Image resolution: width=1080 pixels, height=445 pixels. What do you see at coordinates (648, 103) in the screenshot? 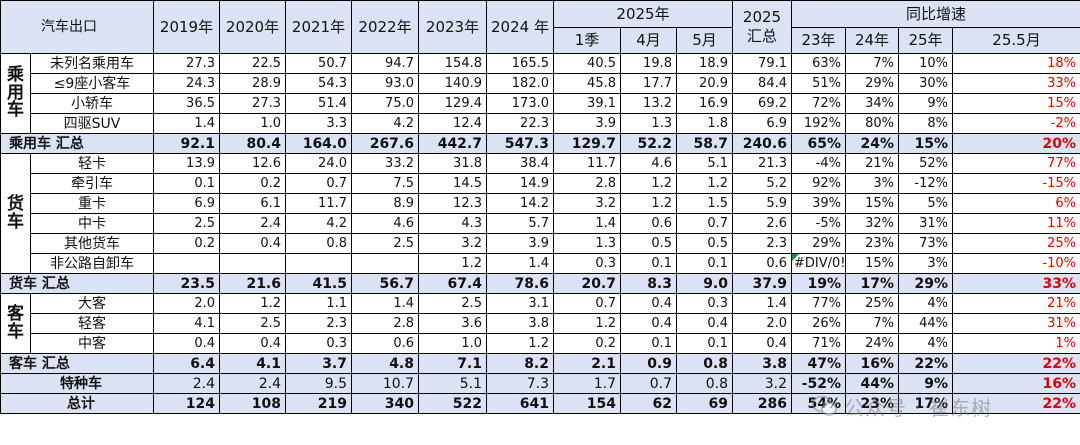
I see `table-cell: 13.2` at bounding box center [648, 103].